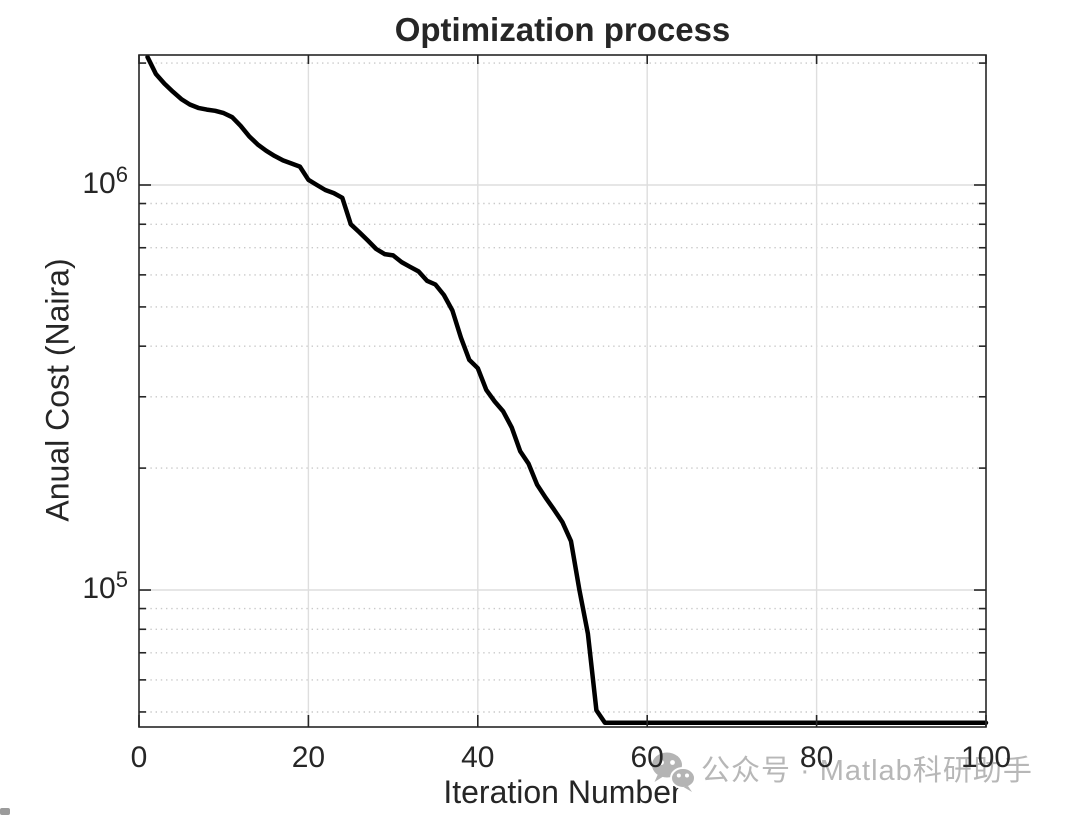 This screenshot has width=1080, height=815. What do you see at coordinates (57, 390) in the screenshot?
I see `y-axis-label: Anual Cost (Naira)` at bounding box center [57, 390].